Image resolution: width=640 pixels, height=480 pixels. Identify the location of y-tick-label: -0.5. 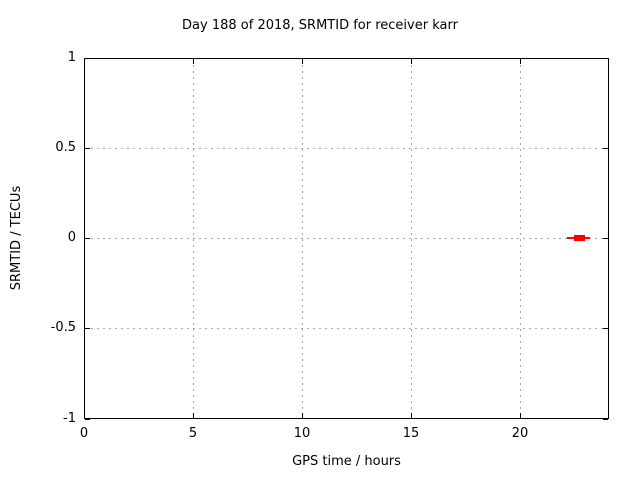
(63, 327).